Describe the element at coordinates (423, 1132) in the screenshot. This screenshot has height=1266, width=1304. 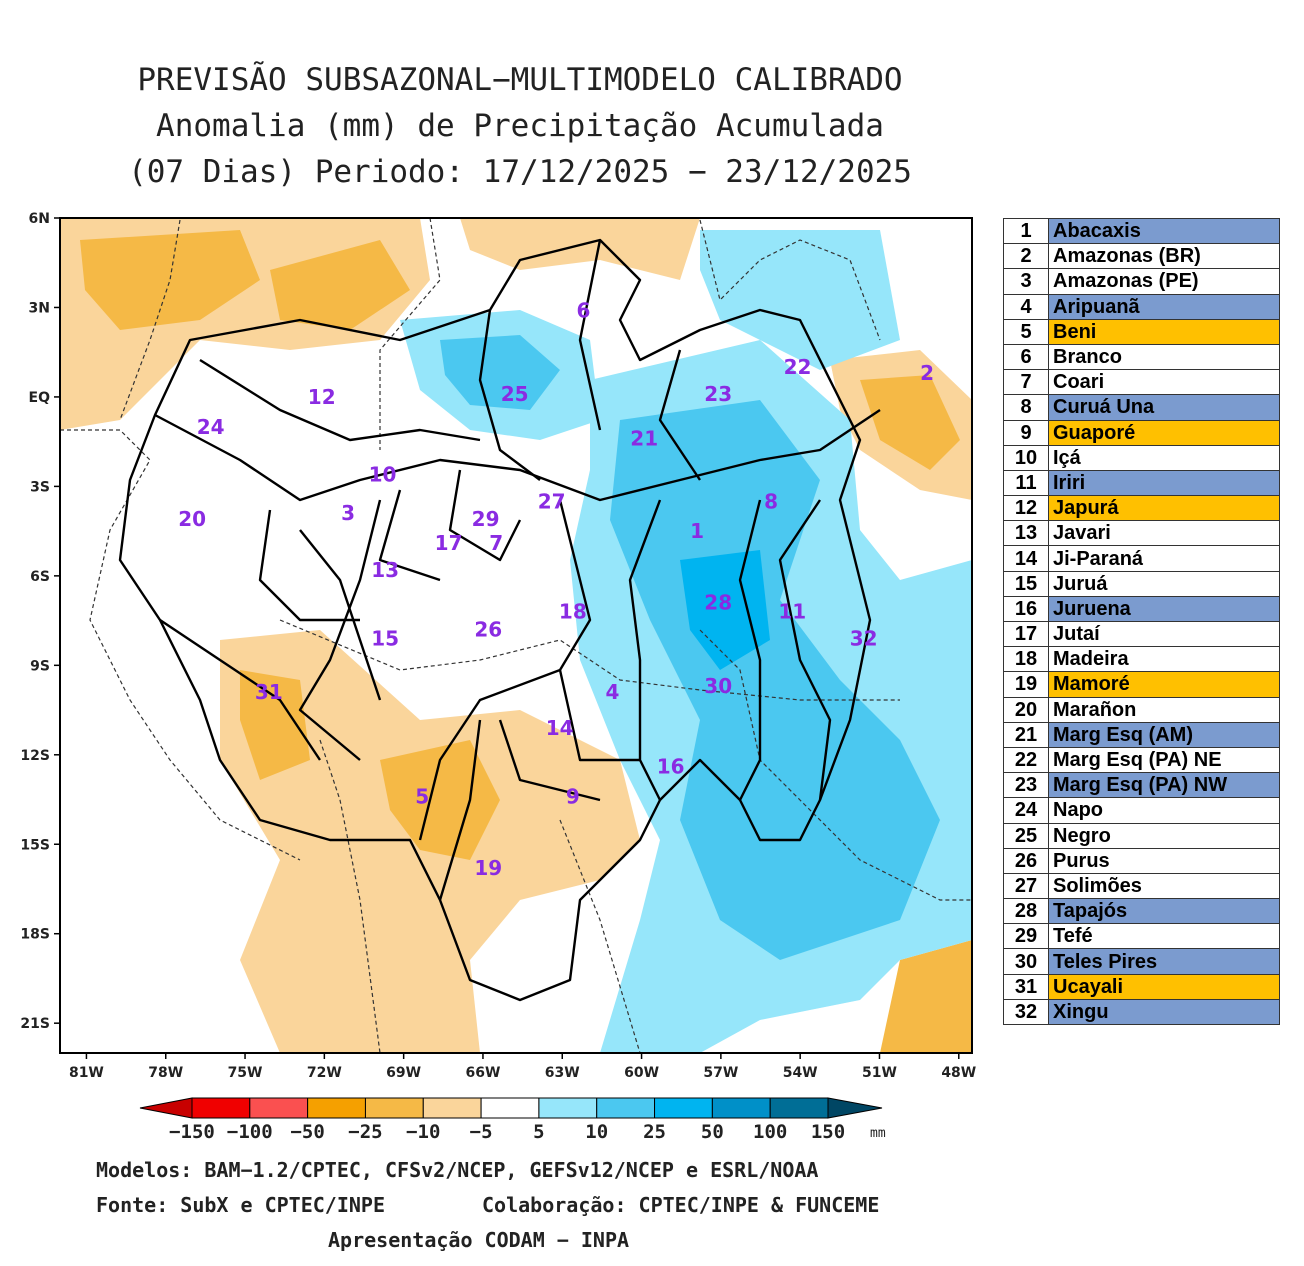
I see `colorbar-label: −10` at that location.